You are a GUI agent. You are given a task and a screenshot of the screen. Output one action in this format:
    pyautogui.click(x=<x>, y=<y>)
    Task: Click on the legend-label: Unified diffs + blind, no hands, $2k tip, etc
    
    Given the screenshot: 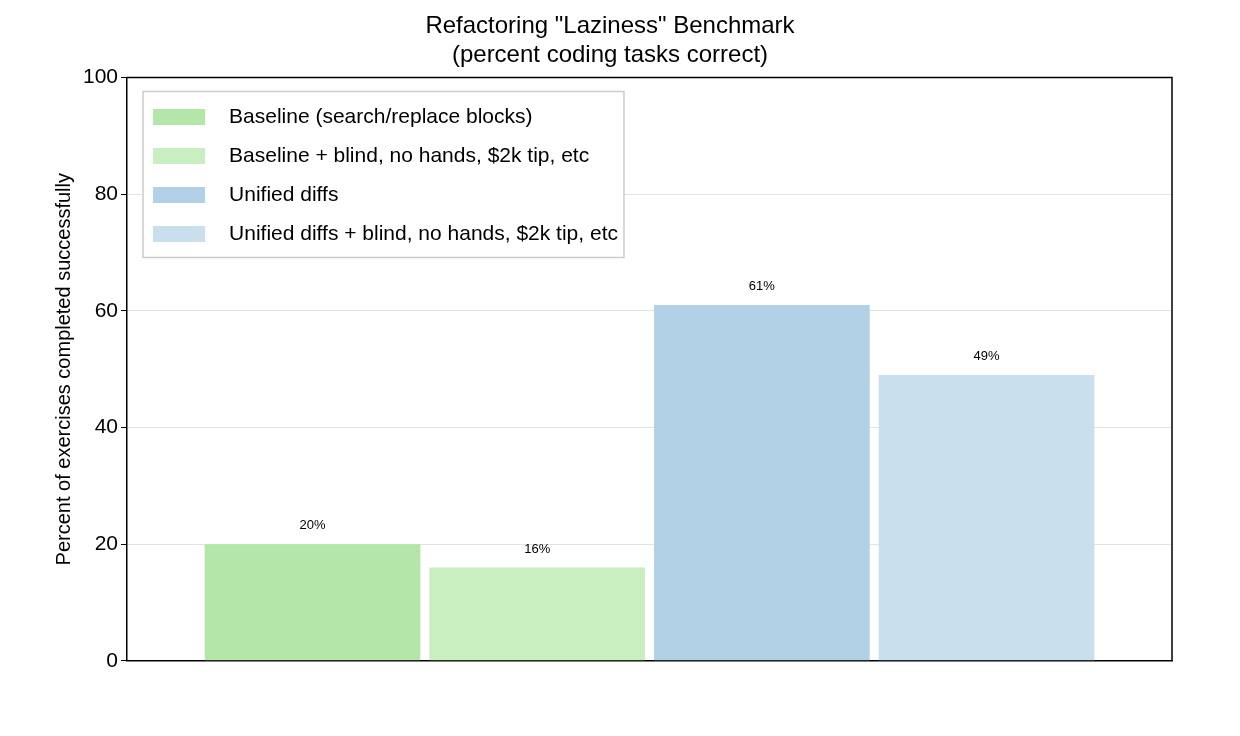 What is the action you would take?
    pyautogui.click(x=423, y=232)
    